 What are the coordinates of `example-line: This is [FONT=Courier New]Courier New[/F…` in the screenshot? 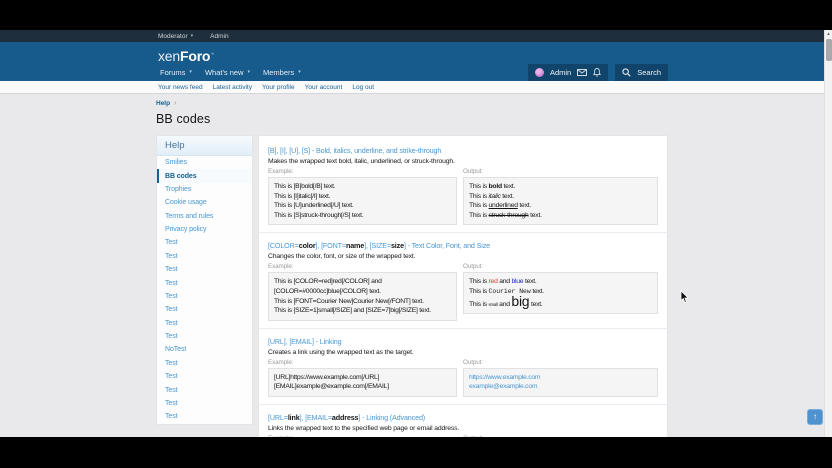 It's located at (349, 301).